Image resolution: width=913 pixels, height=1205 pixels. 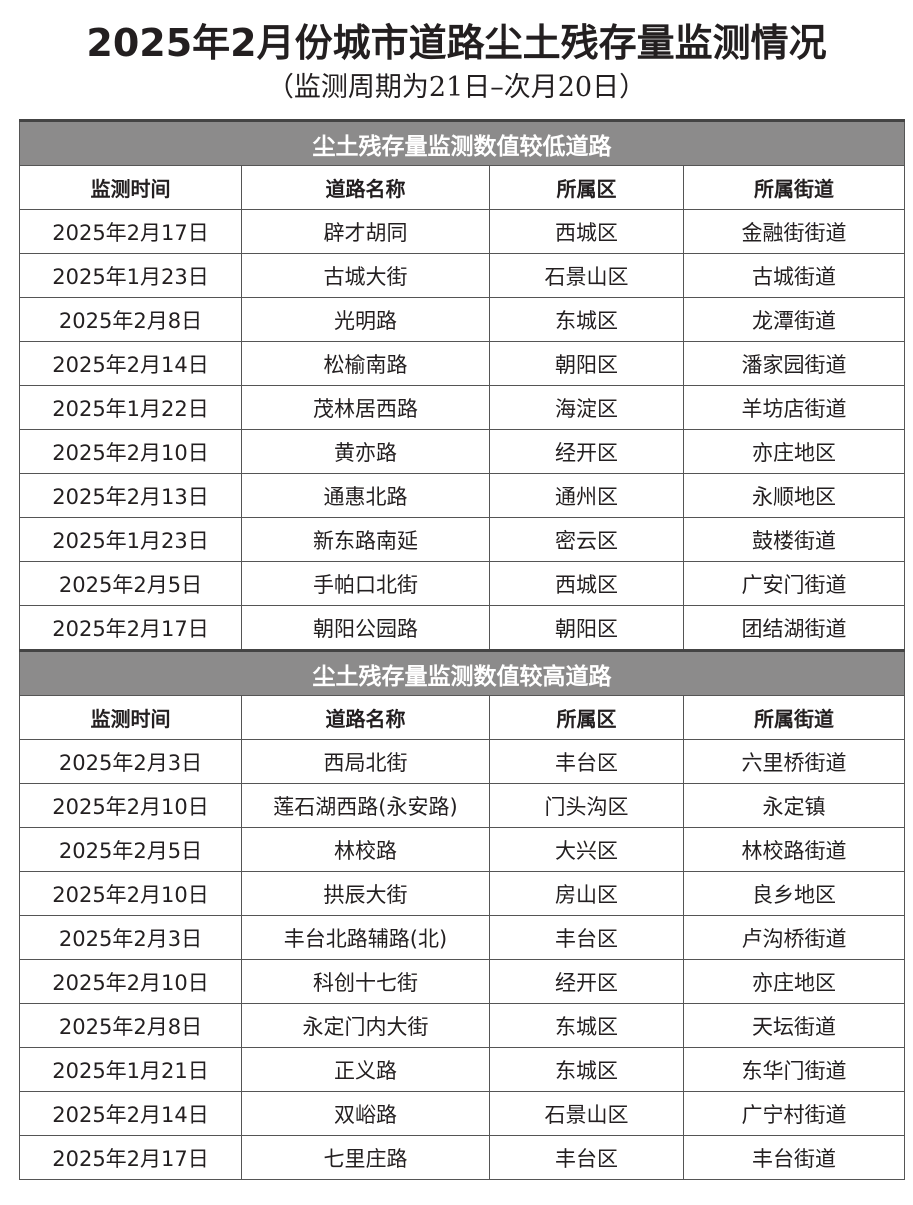 I want to click on cell-subdistrict: 丰台街道, so click(x=794, y=1157).